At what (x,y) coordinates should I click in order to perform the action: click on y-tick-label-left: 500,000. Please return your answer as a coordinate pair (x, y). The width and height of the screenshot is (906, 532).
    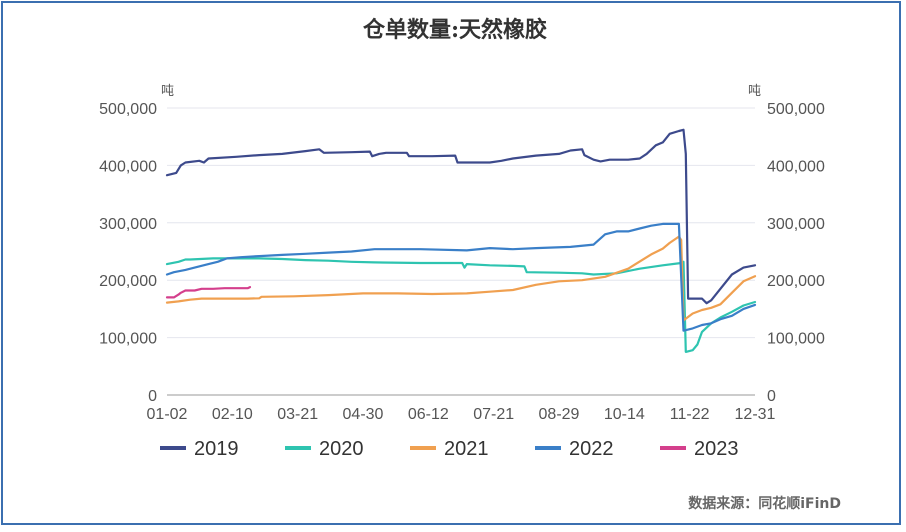
    Looking at the image, I should click on (128, 109).